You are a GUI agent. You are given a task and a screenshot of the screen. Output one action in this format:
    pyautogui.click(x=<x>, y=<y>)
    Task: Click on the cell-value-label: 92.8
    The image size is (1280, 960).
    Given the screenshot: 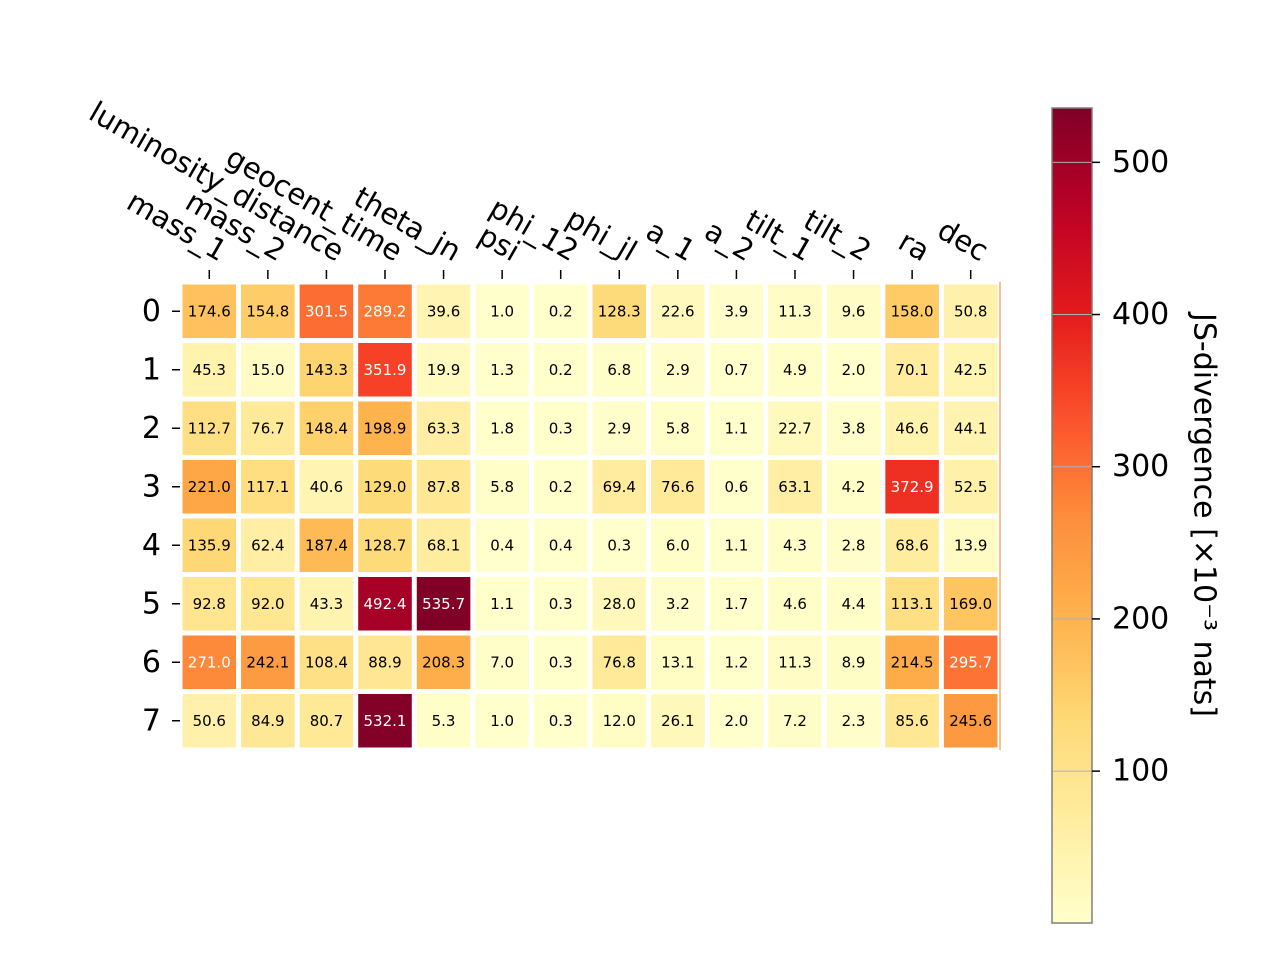 What is the action you would take?
    pyautogui.click(x=209, y=604)
    